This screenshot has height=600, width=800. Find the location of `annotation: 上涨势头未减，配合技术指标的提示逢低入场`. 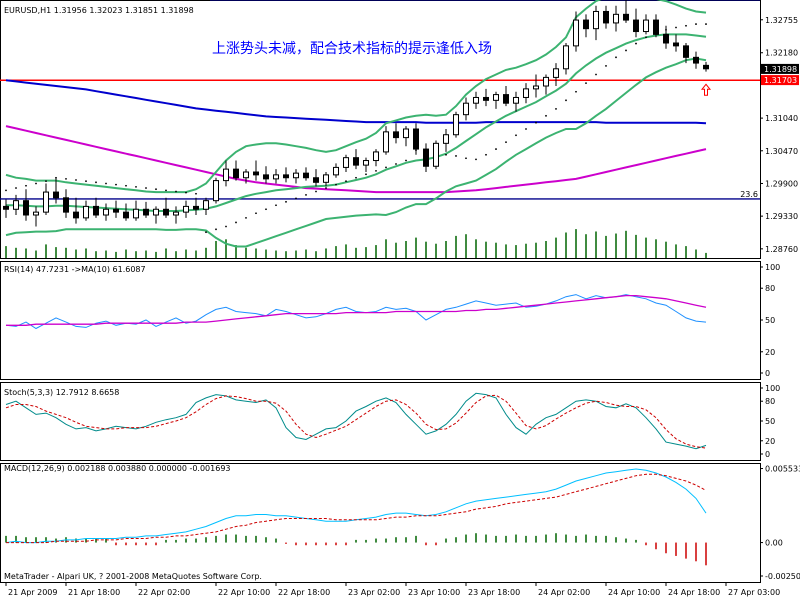

annotation: 上涨势头未减，配合技术指标的提示逢低入场 is located at coordinates (352, 49).